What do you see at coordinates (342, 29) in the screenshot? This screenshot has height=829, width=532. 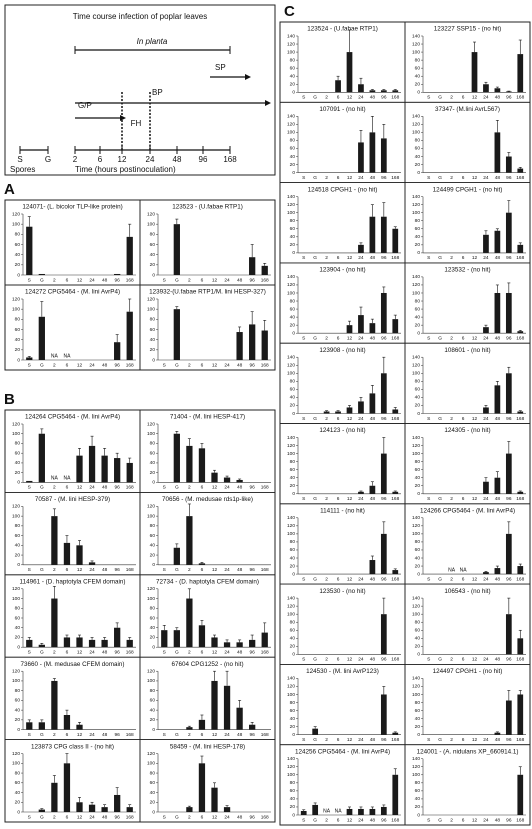 I see `chart-title: 123524 - (U.fabae RTP1)` at bounding box center [342, 29].